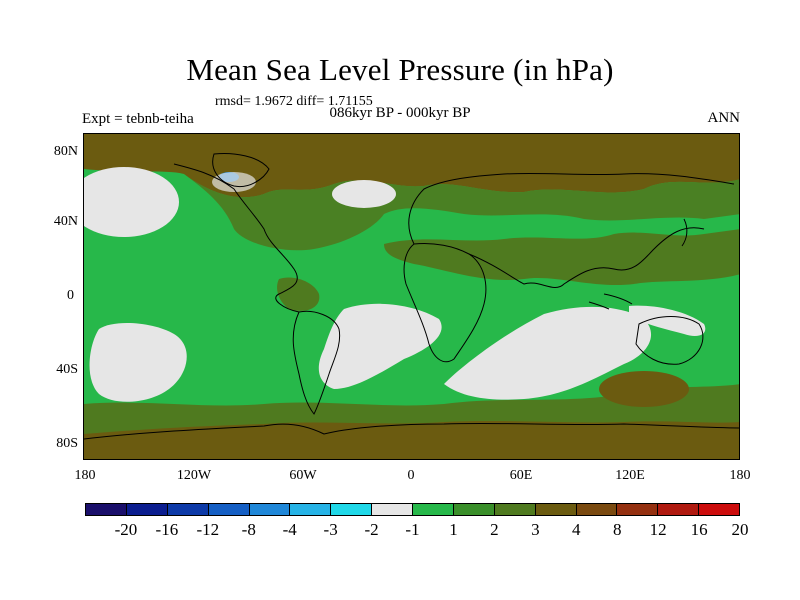  Describe the element at coordinates (330, 529) in the screenshot. I see `colorbar-label: -3` at that location.